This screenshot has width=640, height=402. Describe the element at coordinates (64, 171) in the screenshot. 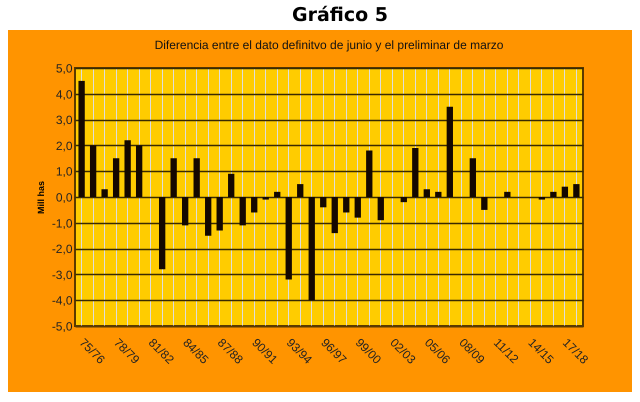

I see `y-tick-label: 1,0` at that location.